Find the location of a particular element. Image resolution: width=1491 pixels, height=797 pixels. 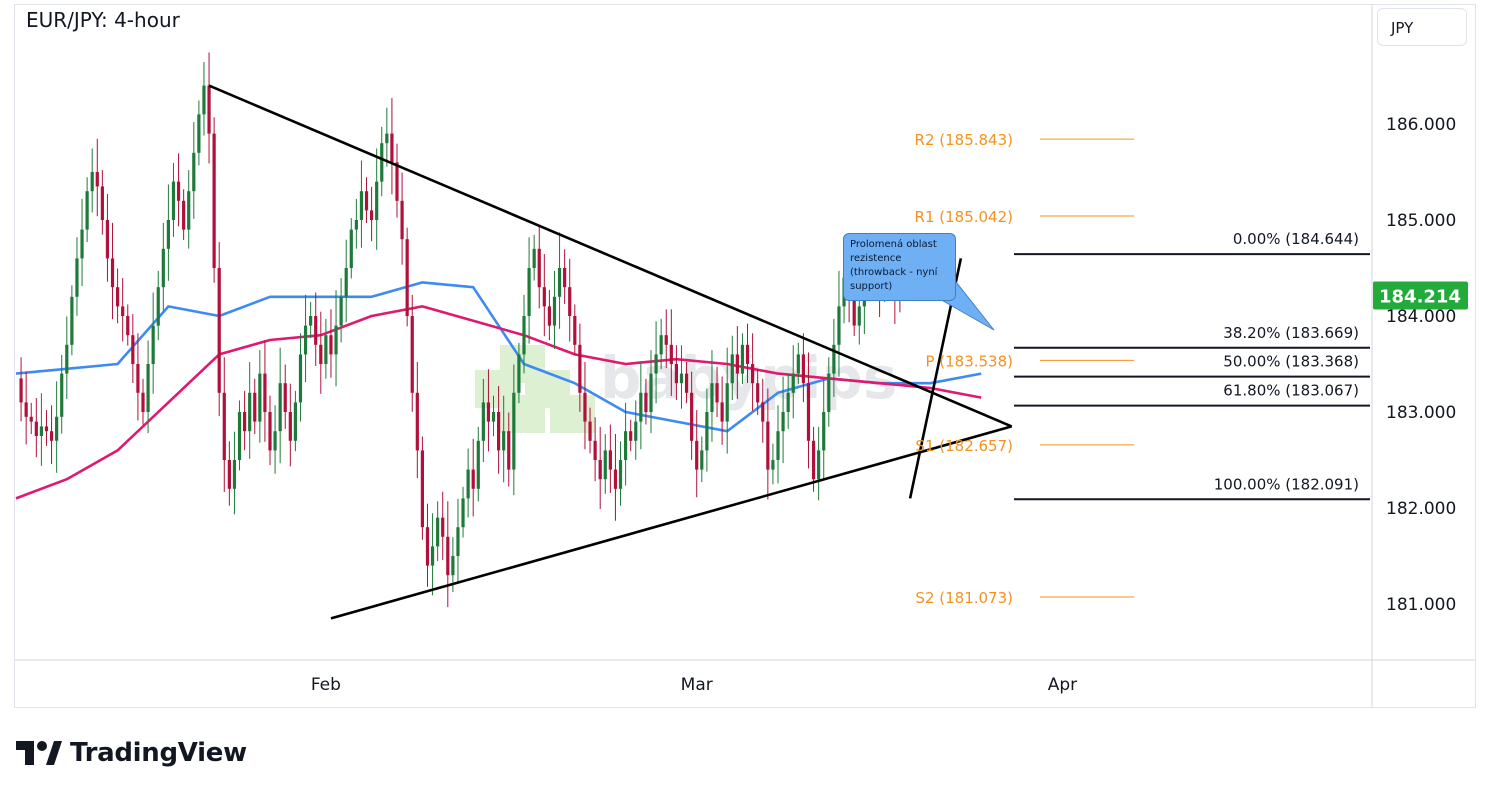

tradingview-logo-text: TradingView is located at coordinates (158, 753).